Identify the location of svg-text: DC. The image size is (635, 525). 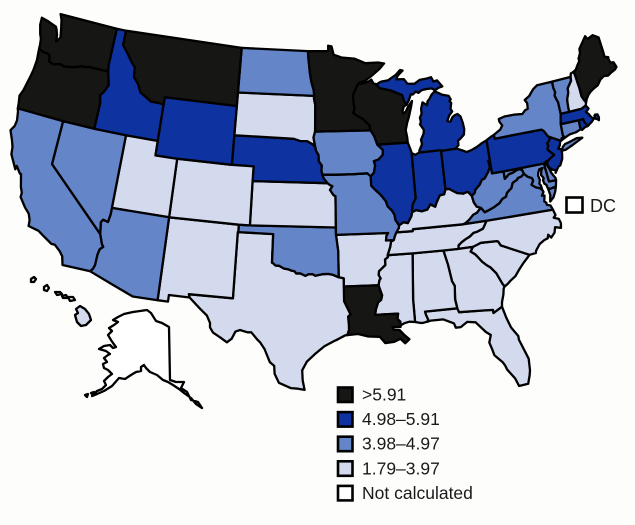
(603, 206).